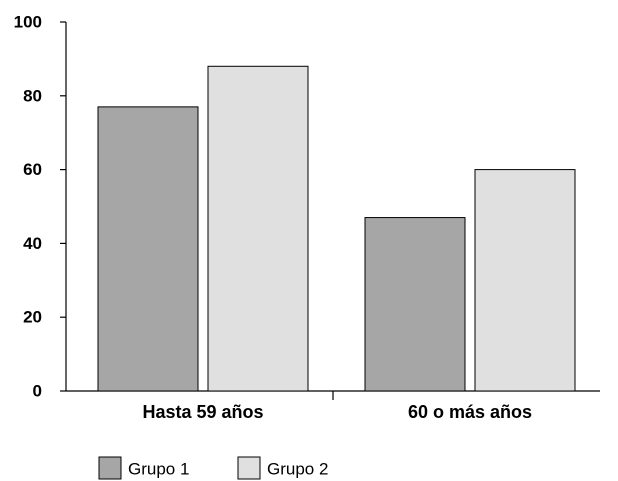  I want to click on y-tick-label: 40, so click(32, 243).